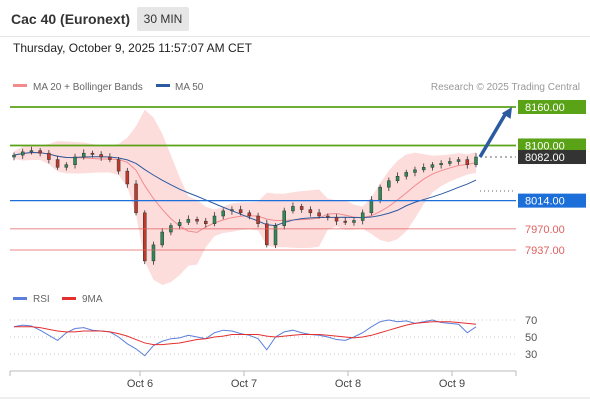 This screenshot has width=590, height=400. Describe the element at coordinates (545, 108) in the screenshot. I see `level-label: 8160.00` at that location.